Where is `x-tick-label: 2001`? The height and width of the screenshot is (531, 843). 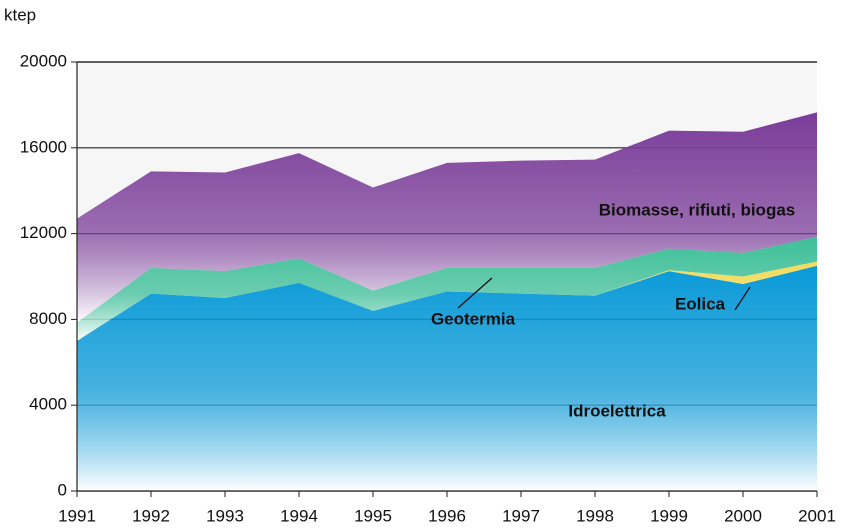
x-tick-label: 2001 is located at coordinates (817, 515).